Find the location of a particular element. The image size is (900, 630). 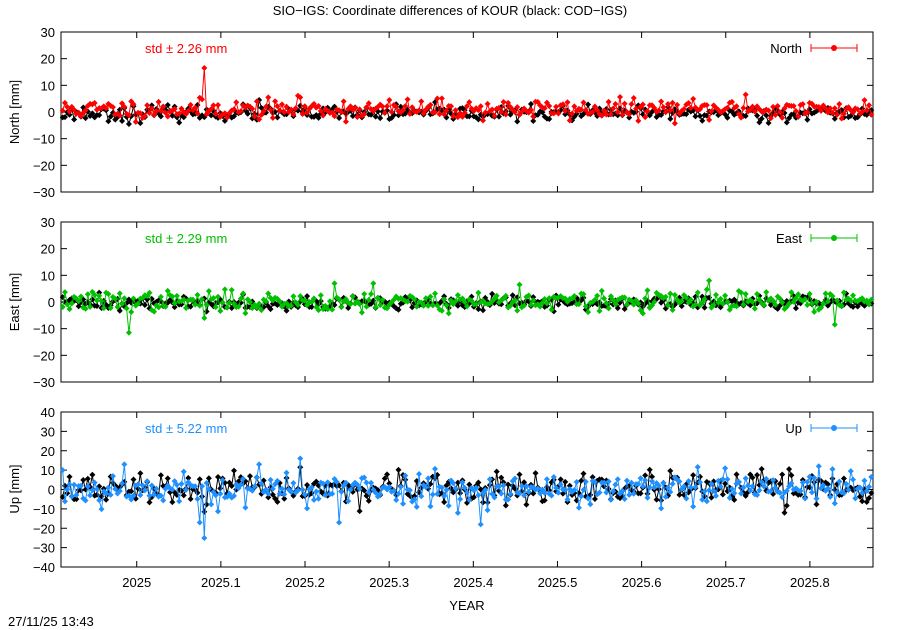

east-ytick-label: −10 is located at coordinates (44, 329).